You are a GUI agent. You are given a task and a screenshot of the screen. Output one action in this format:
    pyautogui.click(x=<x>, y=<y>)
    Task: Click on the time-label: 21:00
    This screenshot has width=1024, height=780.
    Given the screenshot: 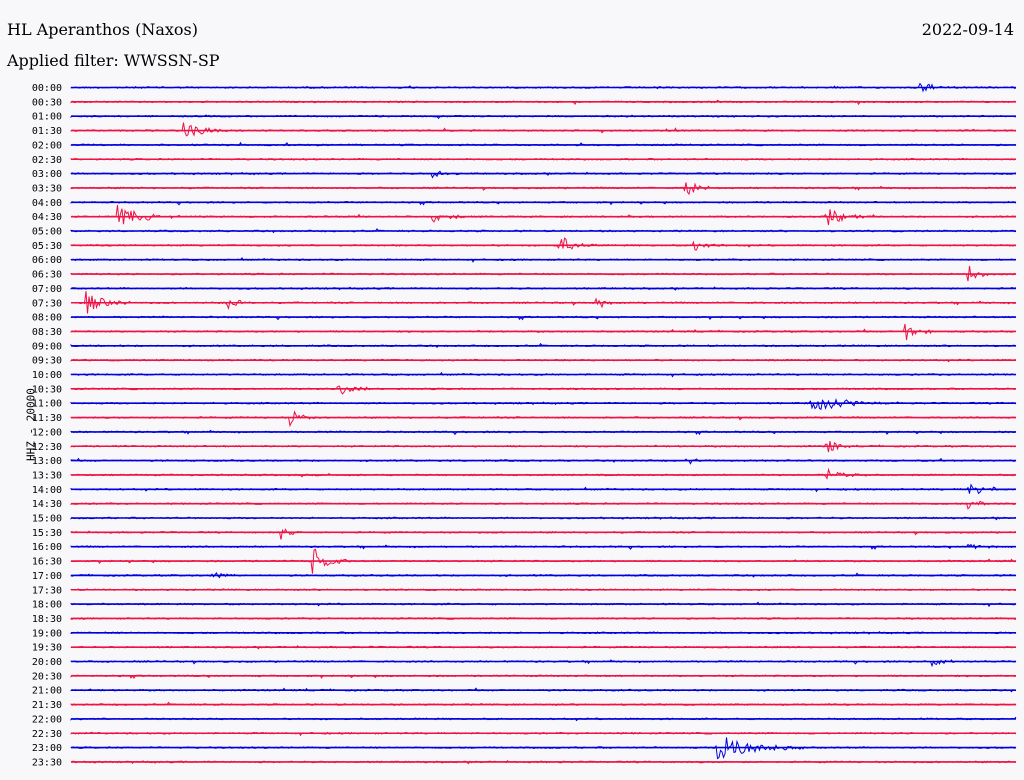 What is the action you would take?
    pyautogui.click(x=47, y=691)
    